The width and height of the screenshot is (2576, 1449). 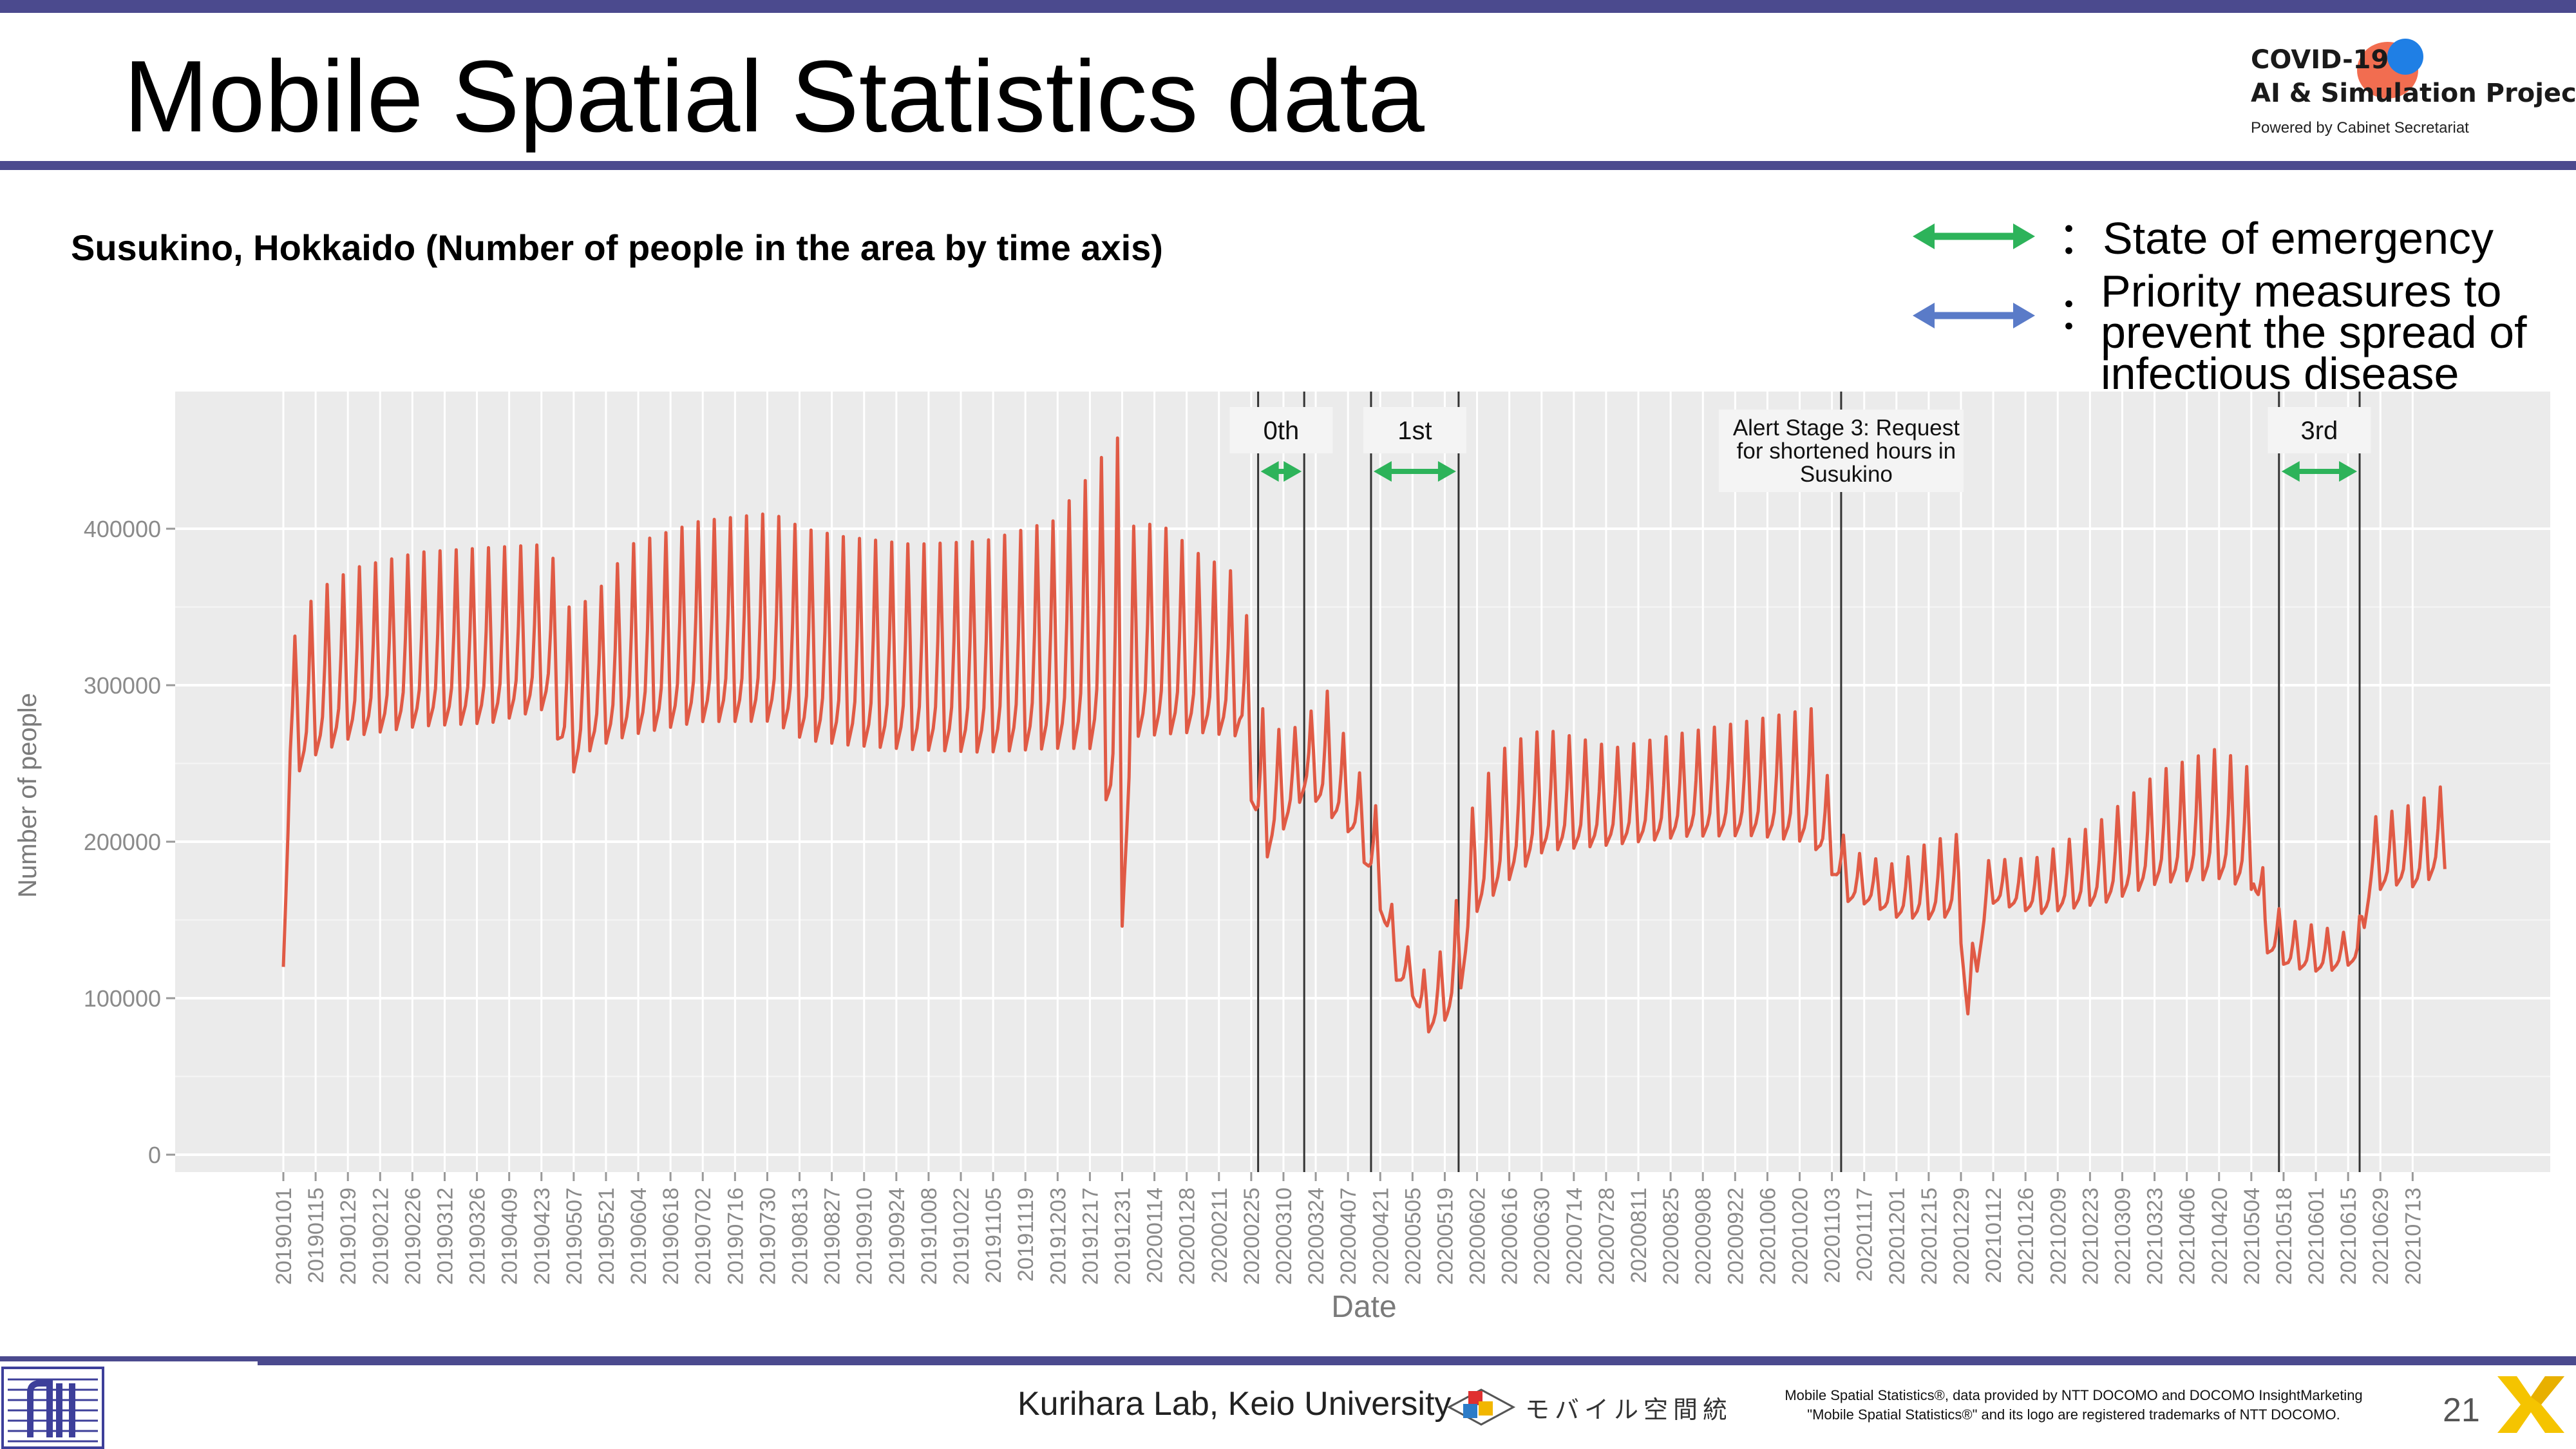 What do you see at coordinates (1671, 1236) in the screenshot?
I see `x-tick-label: 20200825` at bounding box center [1671, 1236].